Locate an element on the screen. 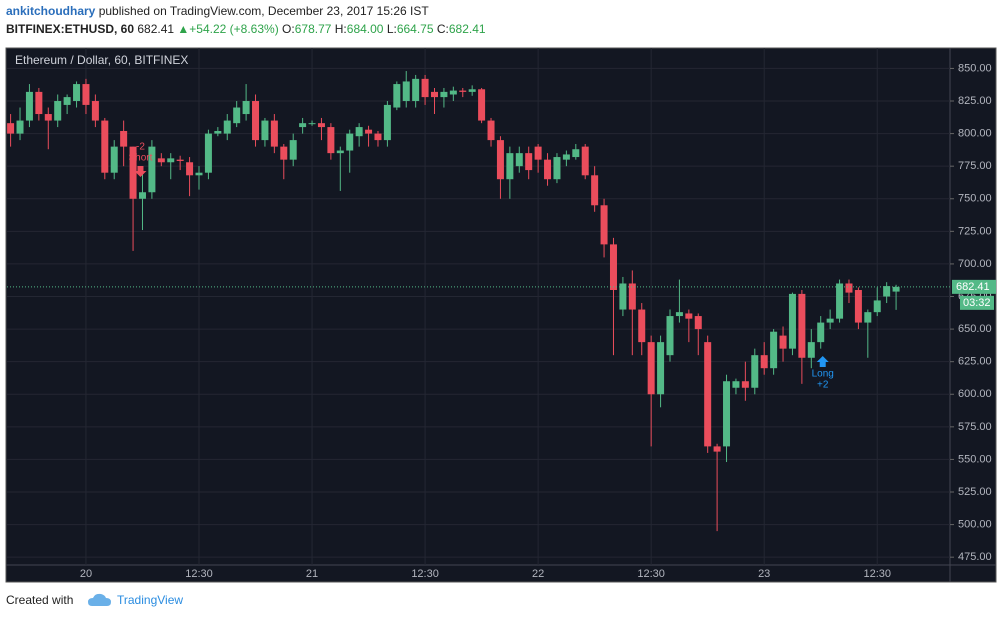  annotation-text: +2 is located at coordinates (823, 385).